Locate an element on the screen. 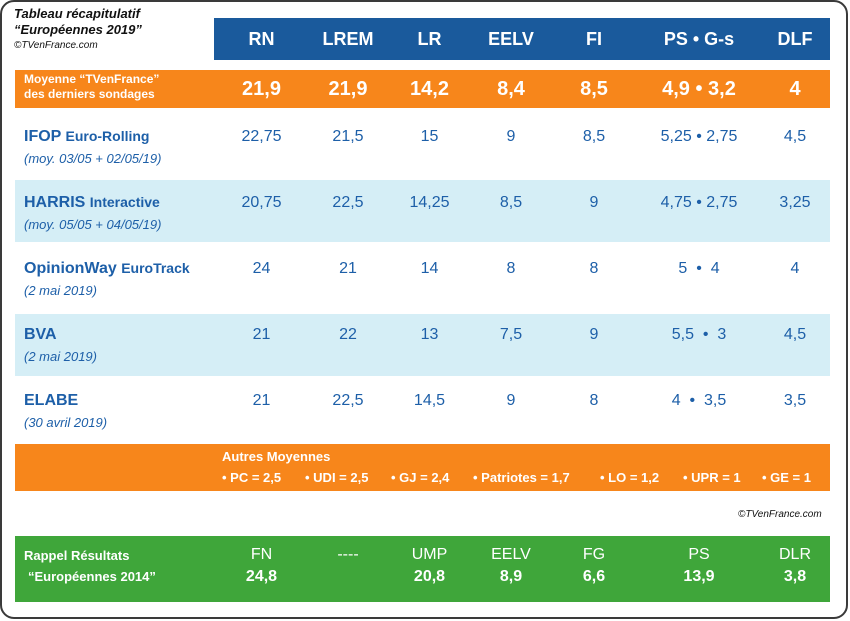 This screenshot has width=850, height=621. recall-value: 20,8 is located at coordinates (429, 576).